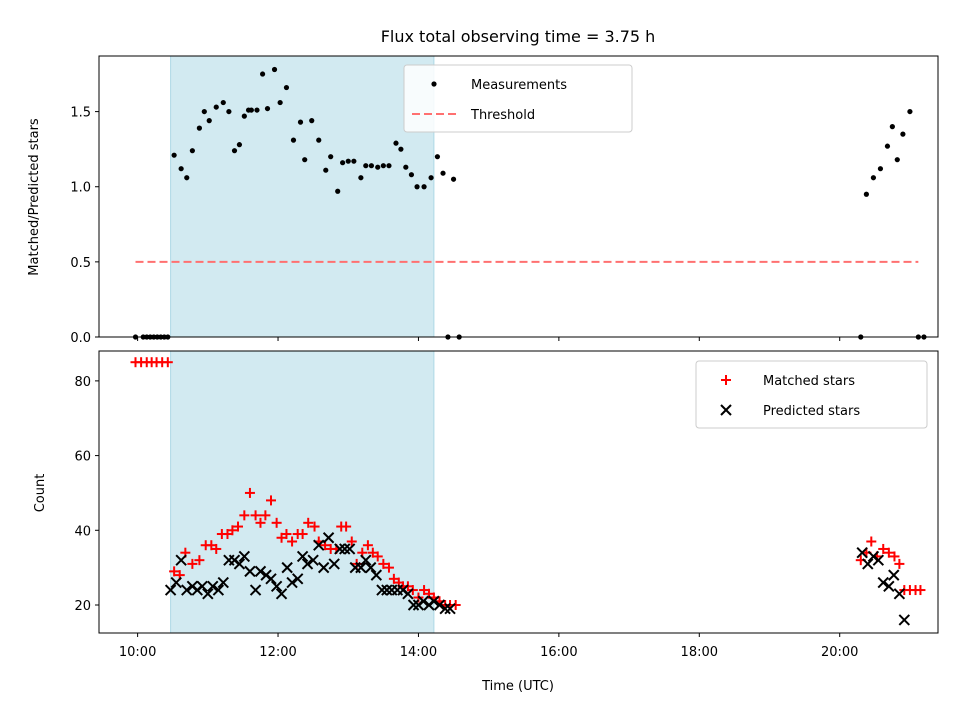  I want to click on y-tick-label: 60, so click(82, 457).